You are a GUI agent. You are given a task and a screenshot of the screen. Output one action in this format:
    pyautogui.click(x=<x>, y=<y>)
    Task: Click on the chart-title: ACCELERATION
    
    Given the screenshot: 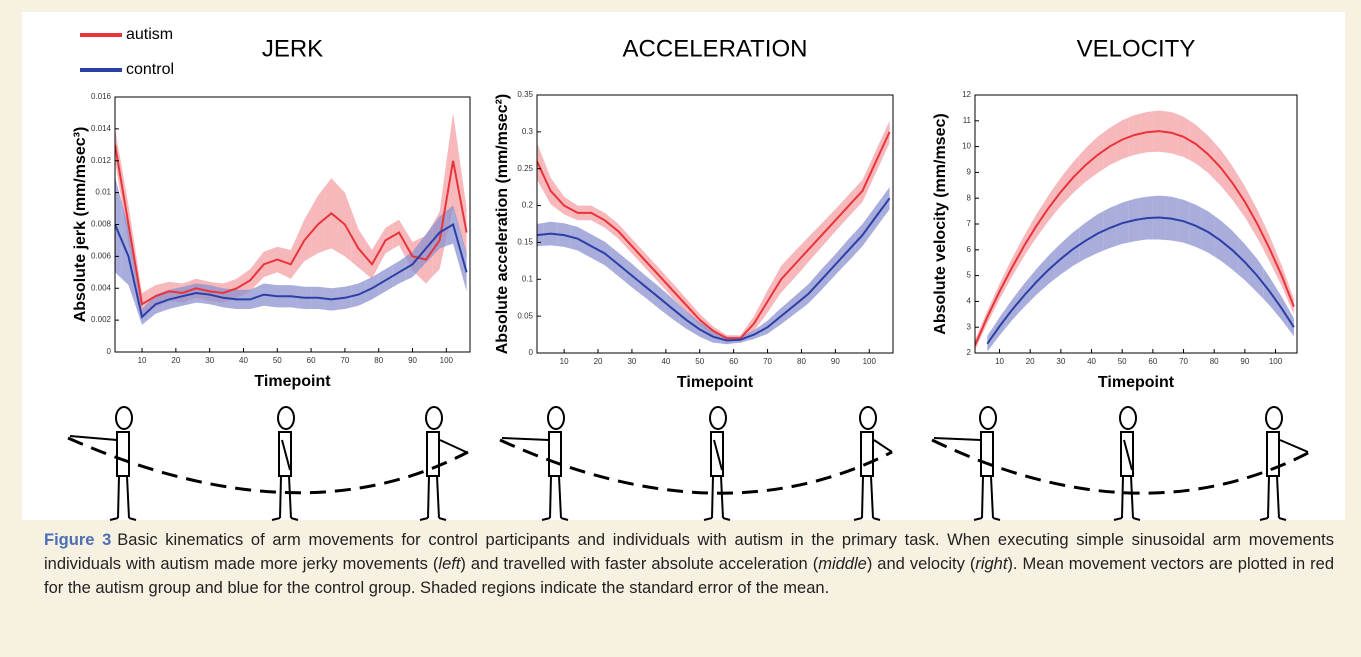 What is the action you would take?
    pyautogui.click(x=715, y=48)
    